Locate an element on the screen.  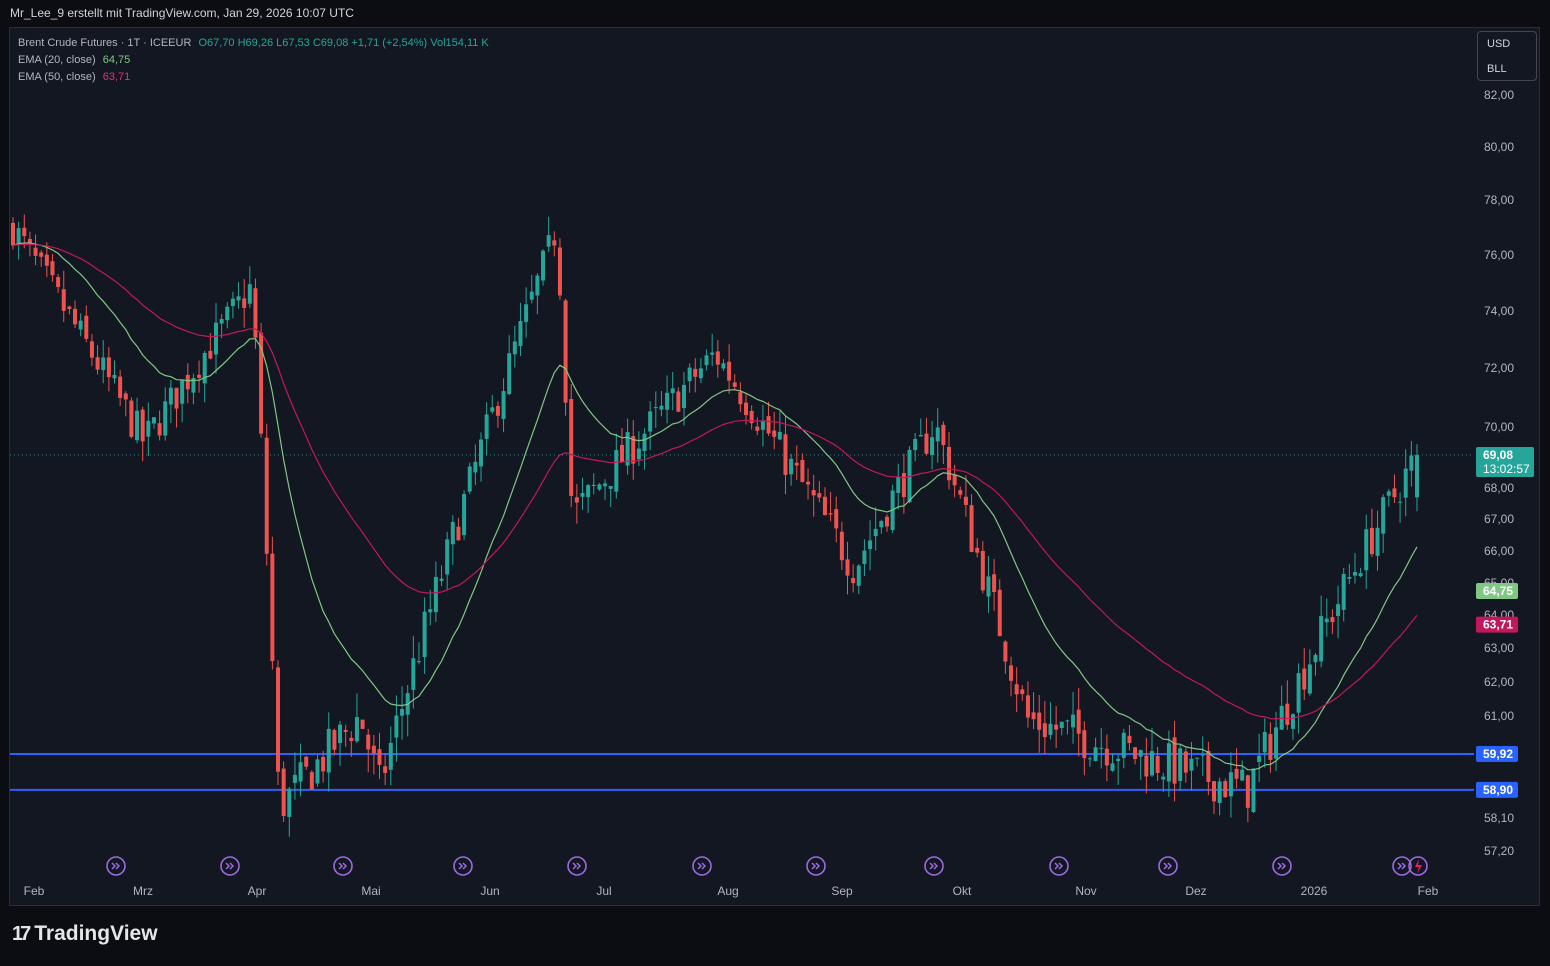
legend-ema50-row: EMA (50, close) 63,71 is located at coordinates (255, 77).